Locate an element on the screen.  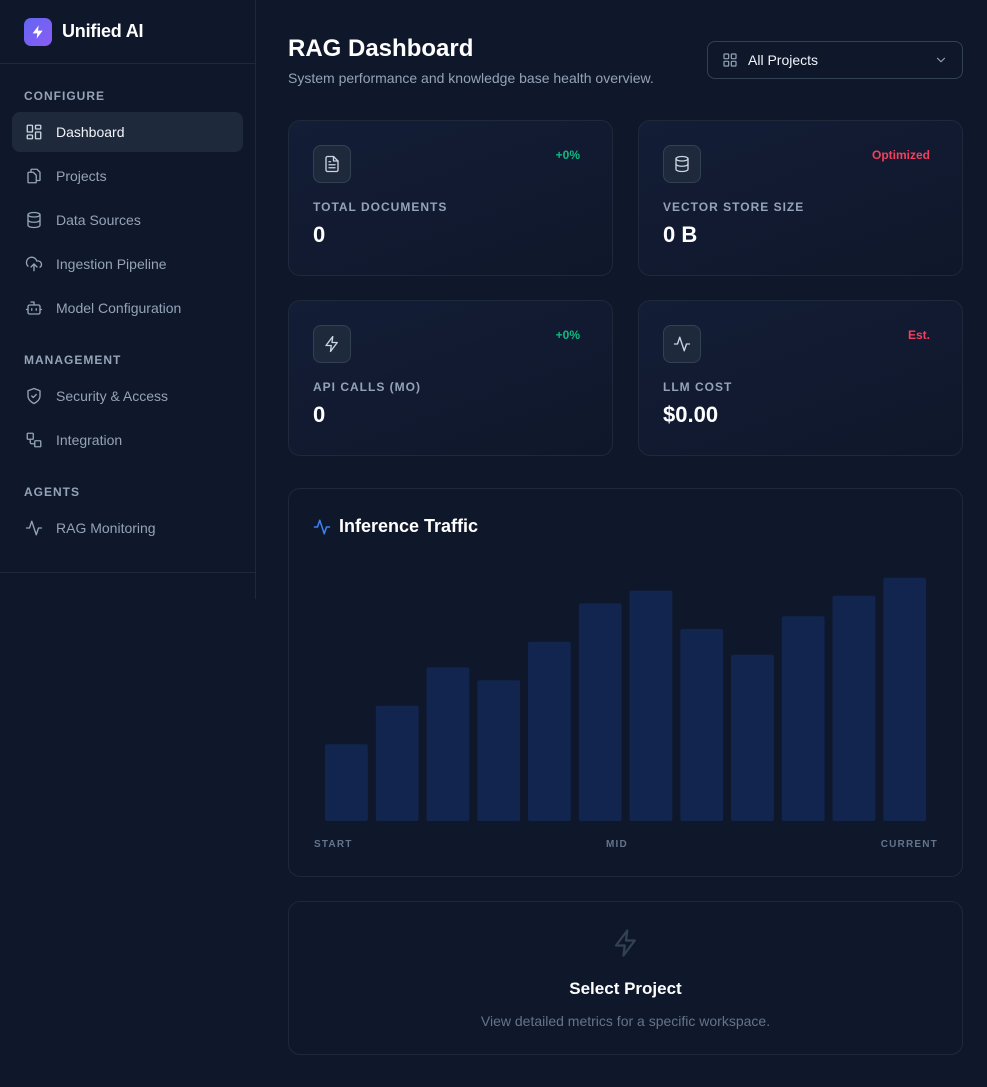
sidebar-item-ingestion-pipeline: Ingestion Pipeline is located at coordinates (127, 264).